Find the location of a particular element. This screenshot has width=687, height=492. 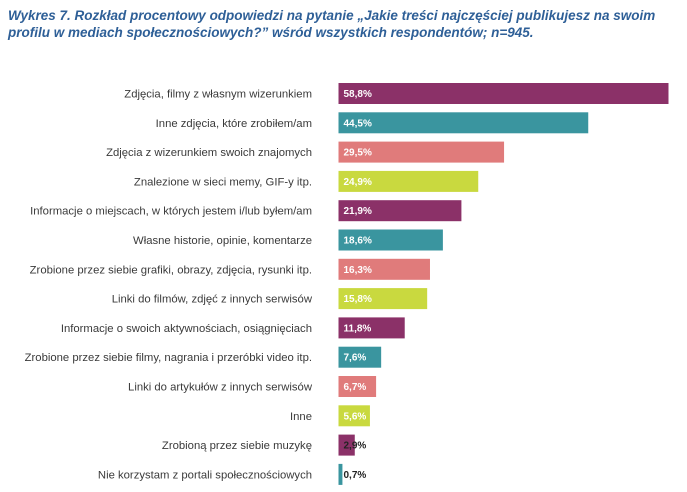

value-label: 0,7% is located at coordinates (355, 475).